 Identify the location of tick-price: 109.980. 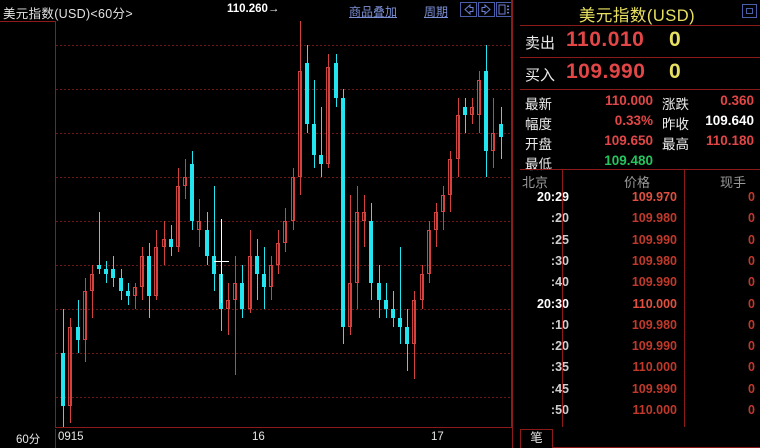
(654, 218).